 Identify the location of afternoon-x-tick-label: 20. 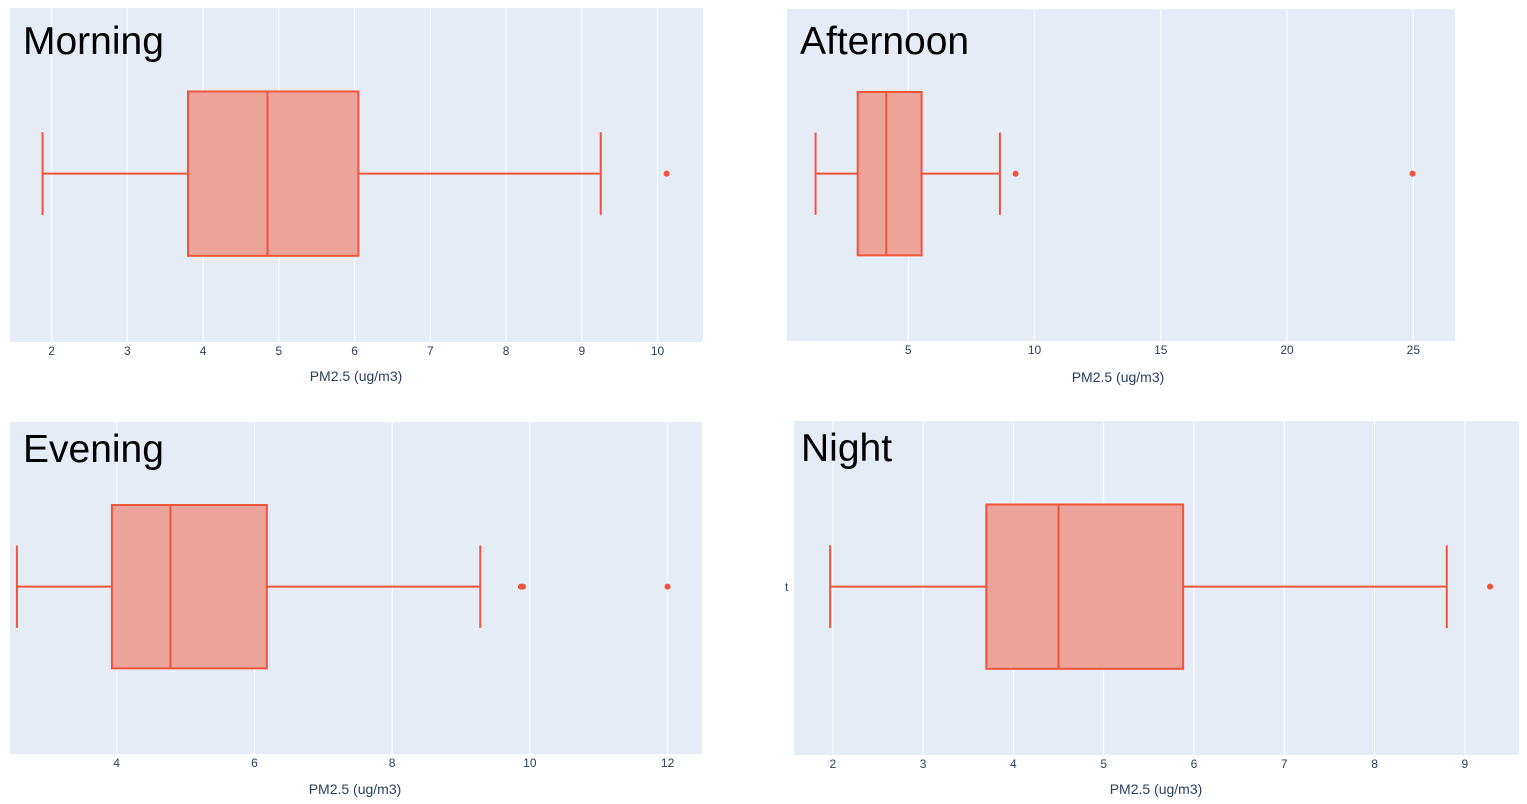
(1287, 350).